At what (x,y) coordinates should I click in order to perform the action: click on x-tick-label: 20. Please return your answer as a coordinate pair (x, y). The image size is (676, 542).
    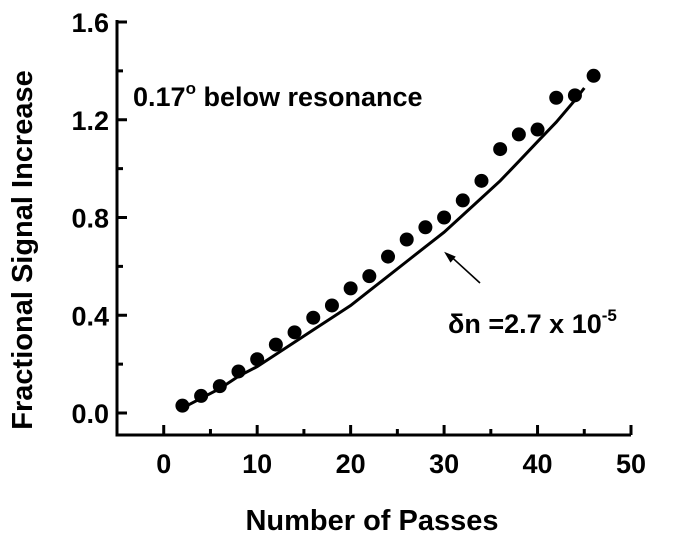
    Looking at the image, I should click on (351, 464).